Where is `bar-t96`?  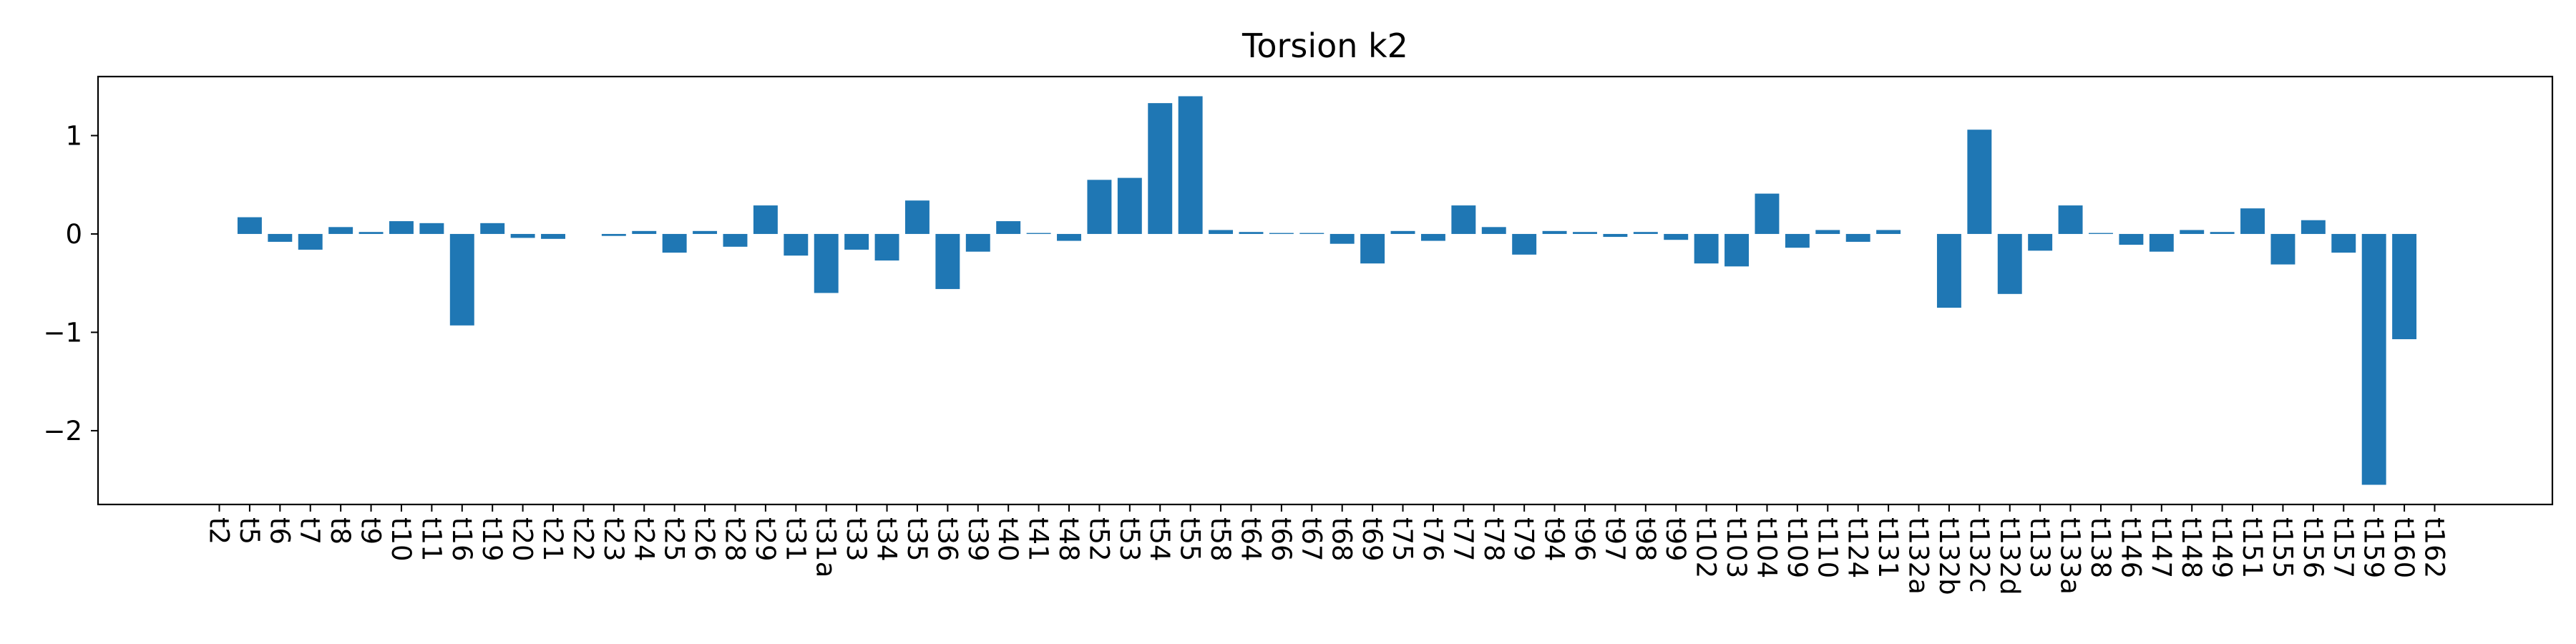 bar-t96 is located at coordinates (1585, 233).